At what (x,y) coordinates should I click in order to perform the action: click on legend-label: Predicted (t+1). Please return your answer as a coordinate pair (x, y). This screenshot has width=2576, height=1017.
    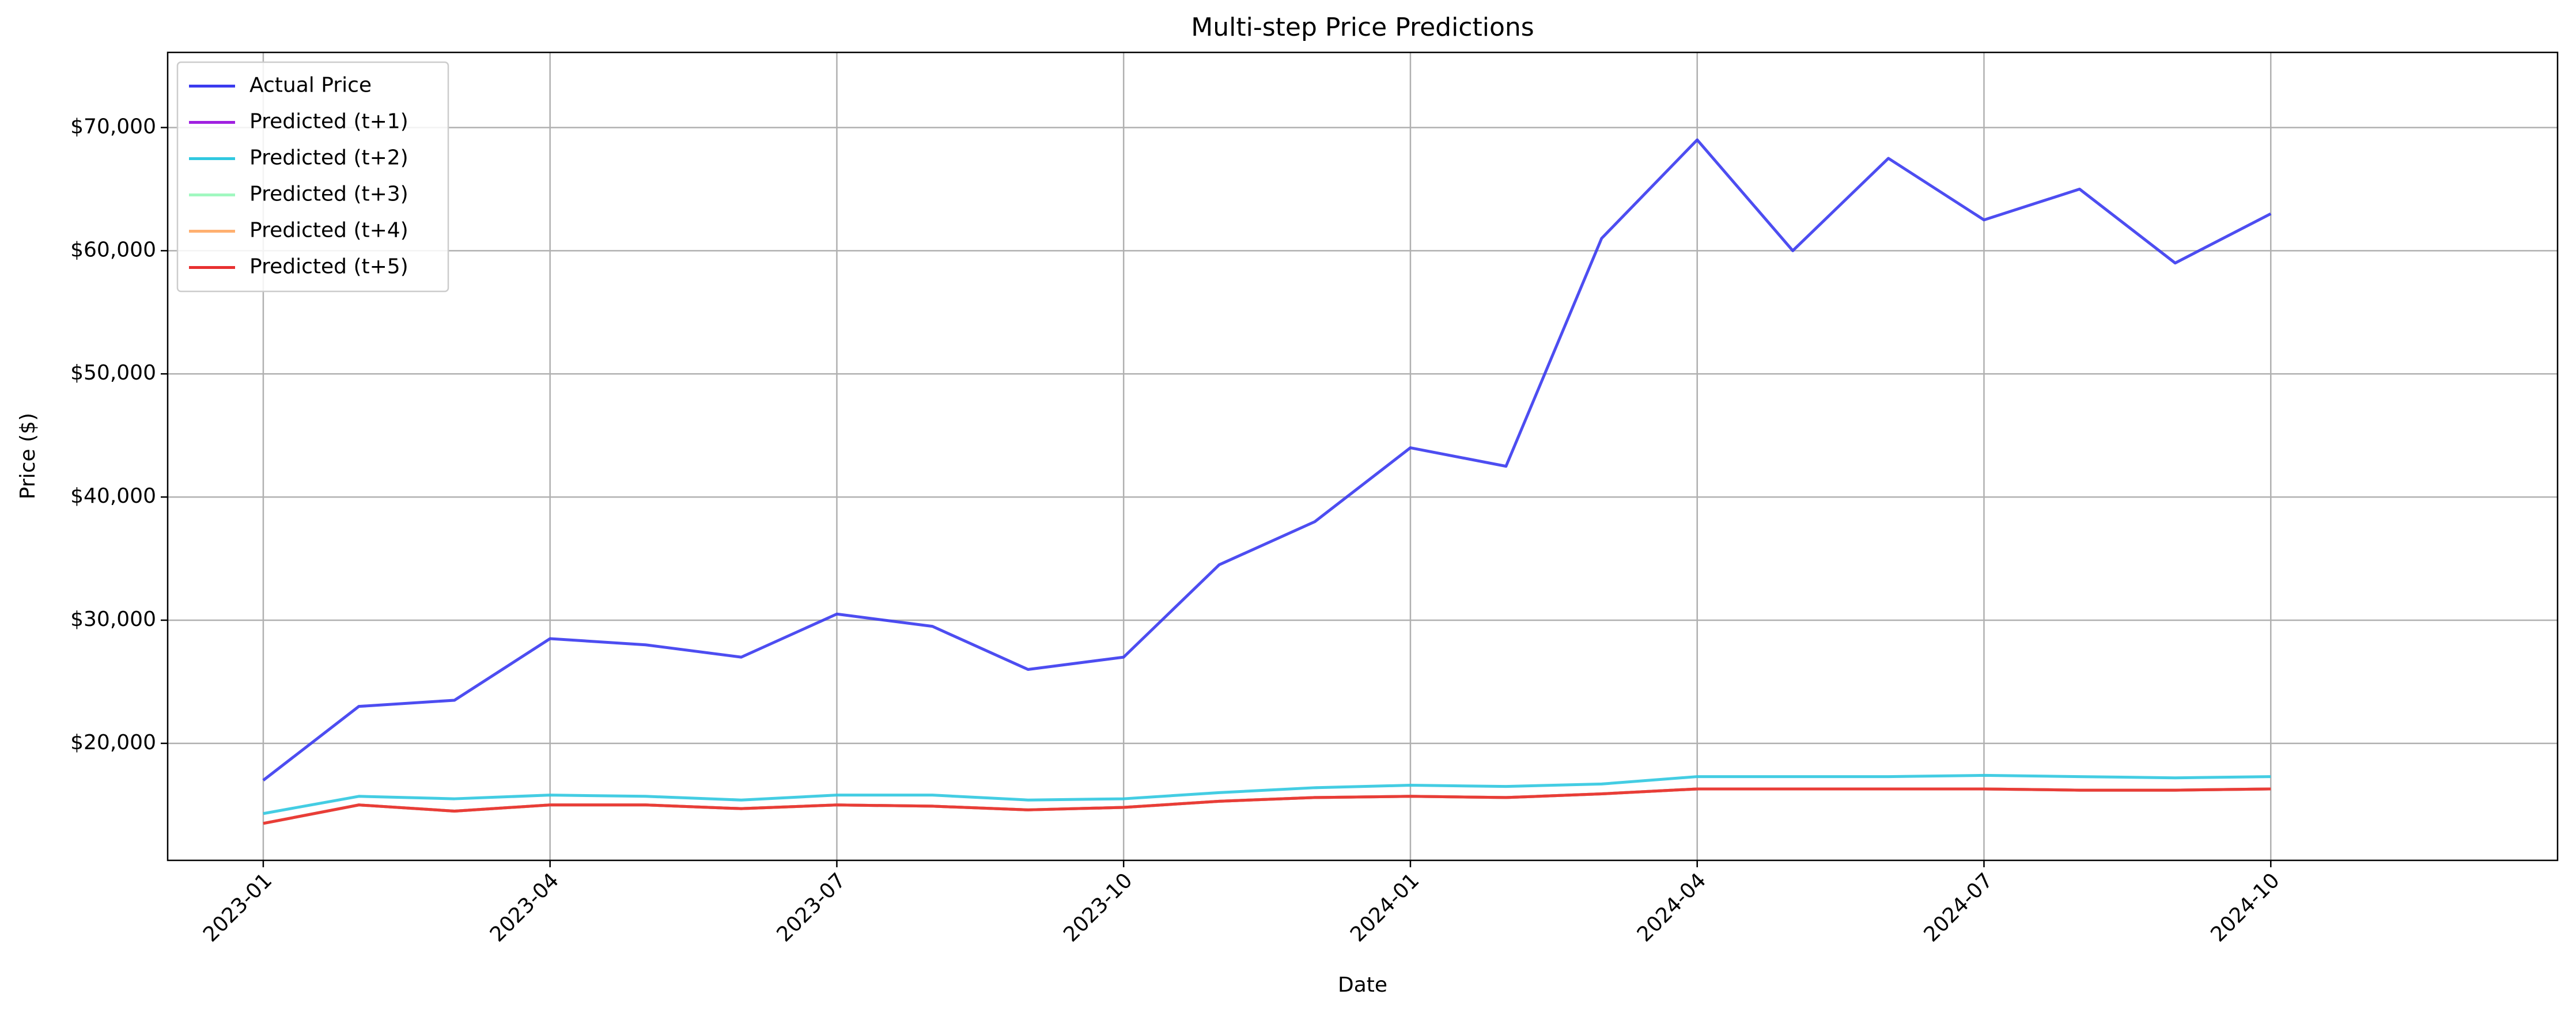
    Looking at the image, I should click on (328, 122).